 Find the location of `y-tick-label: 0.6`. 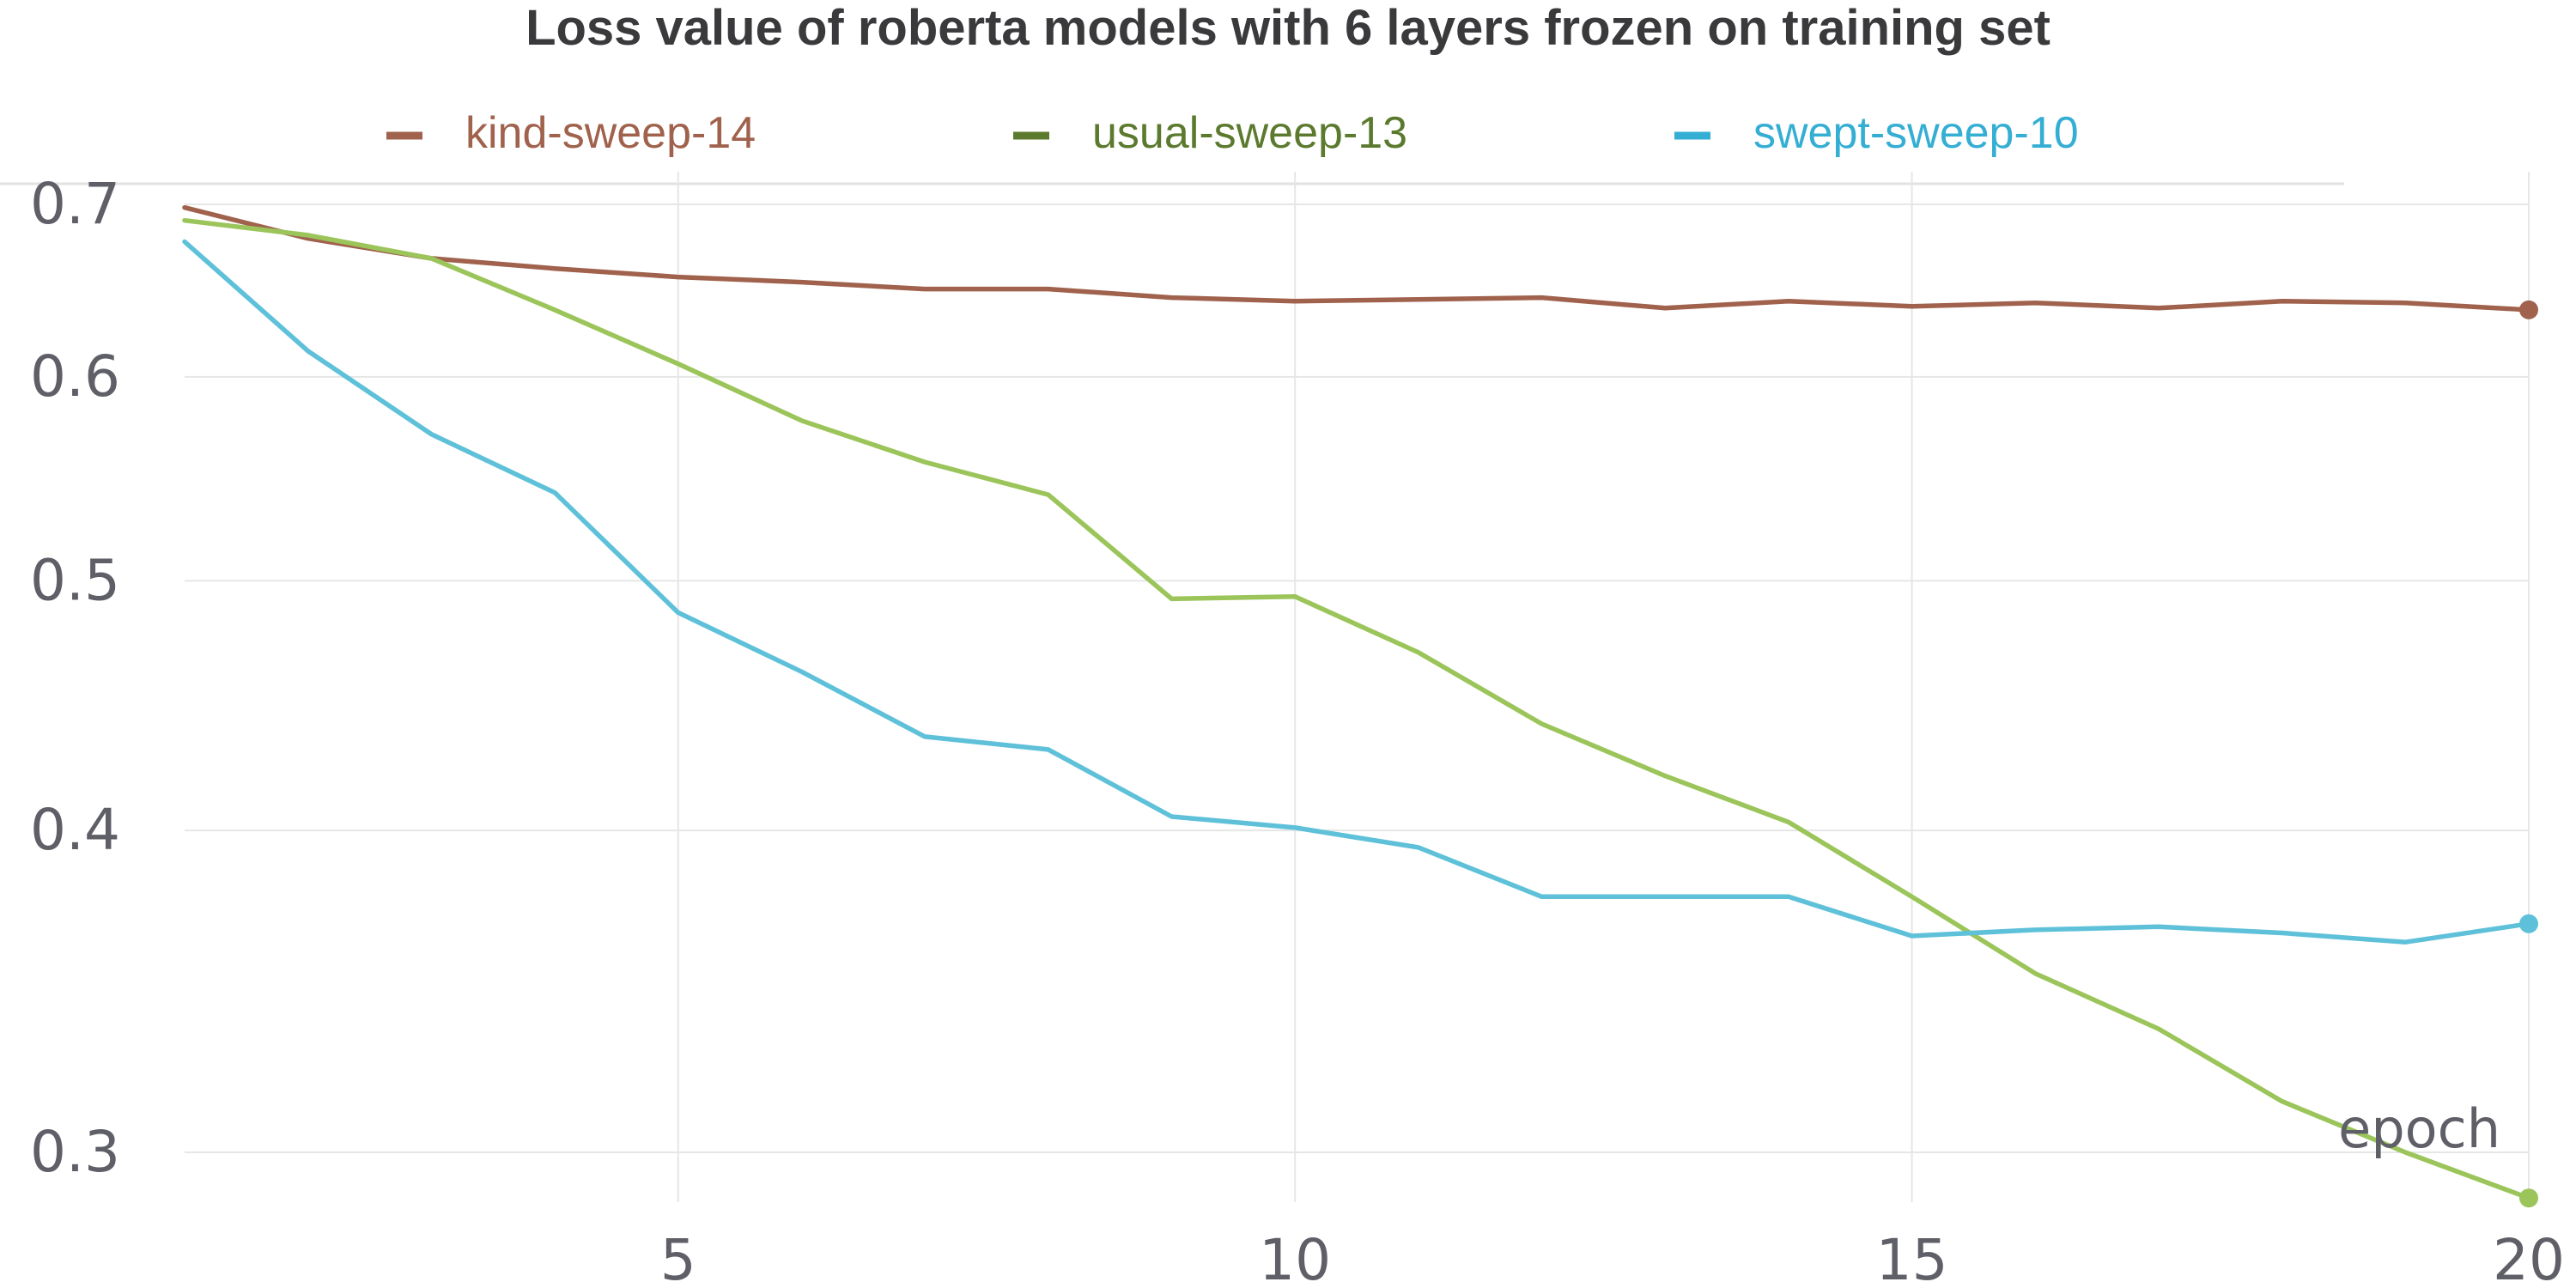

y-tick-label: 0.6 is located at coordinates (75, 377).